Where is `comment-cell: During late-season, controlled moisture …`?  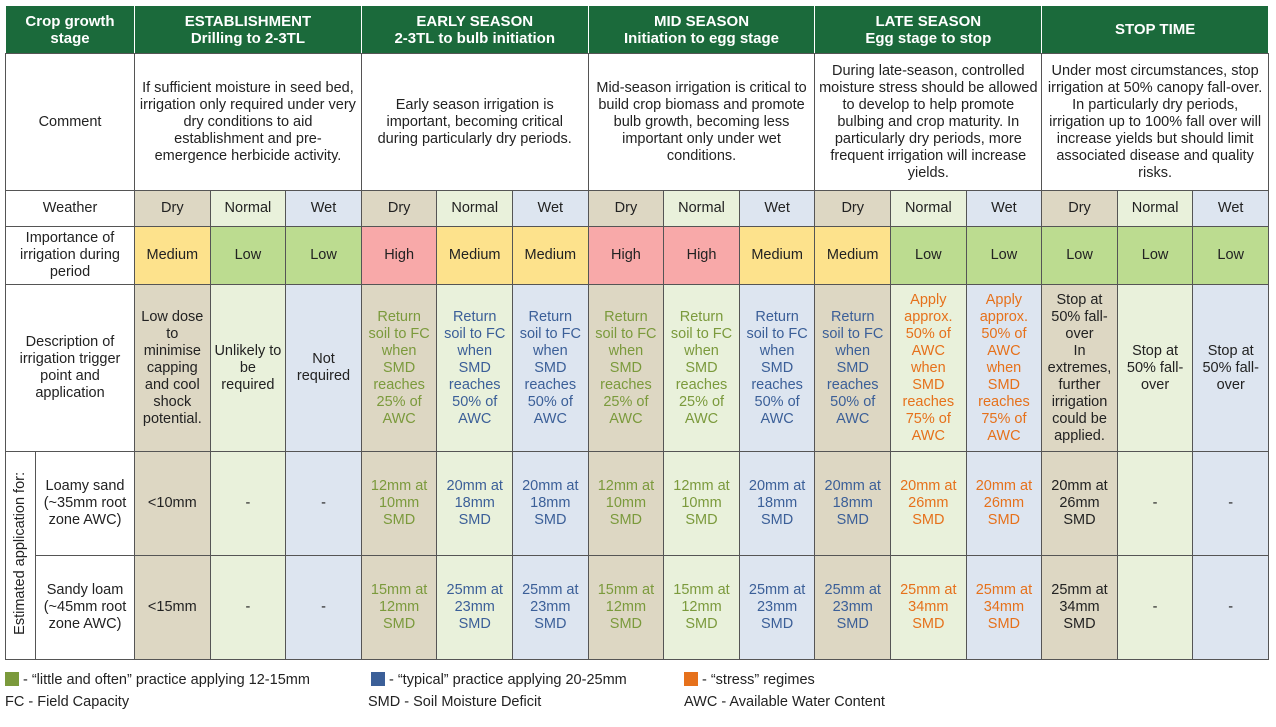 comment-cell: During late-season, controlled moisture … is located at coordinates (928, 122).